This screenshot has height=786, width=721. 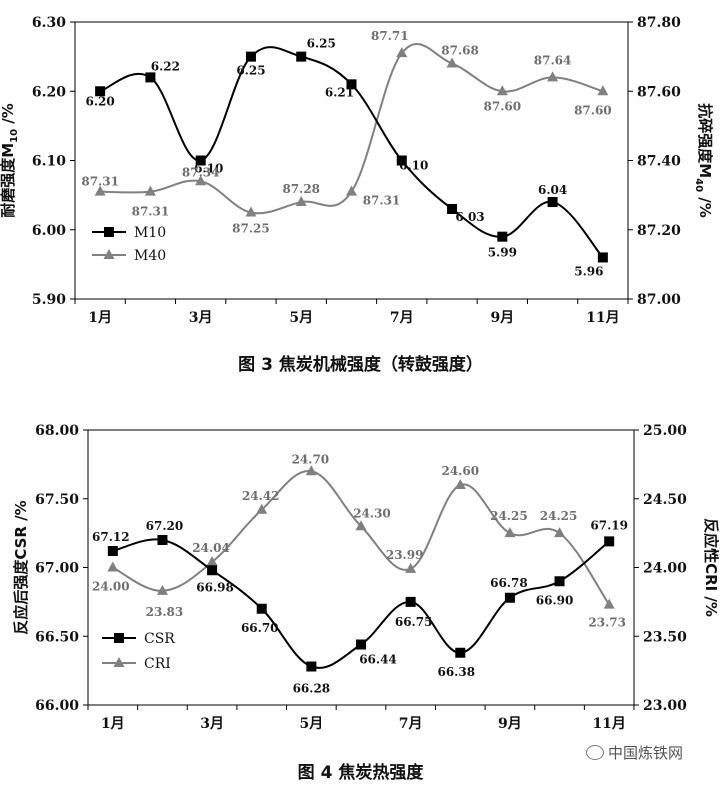 I want to click on series-csr-data-label: 66.98, so click(x=215, y=587).